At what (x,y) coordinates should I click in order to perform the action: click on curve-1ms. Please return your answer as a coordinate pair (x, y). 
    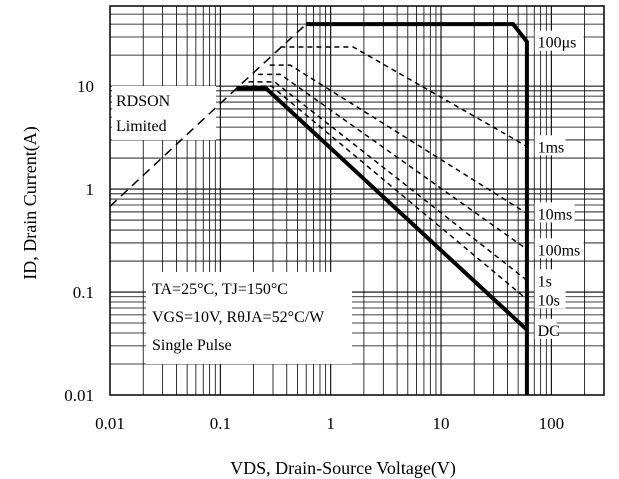
    Looking at the image, I should click on (404, 97).